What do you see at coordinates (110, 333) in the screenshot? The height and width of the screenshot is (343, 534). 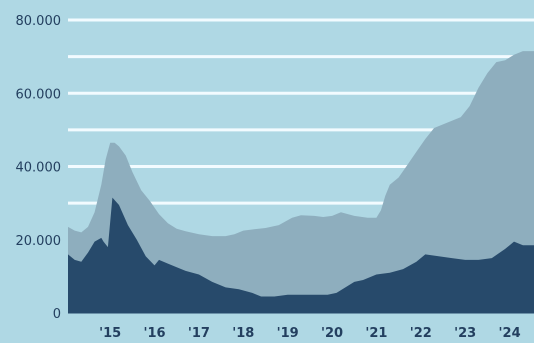 I see `x-tick-label: '15` at bounding box center [110, 333].